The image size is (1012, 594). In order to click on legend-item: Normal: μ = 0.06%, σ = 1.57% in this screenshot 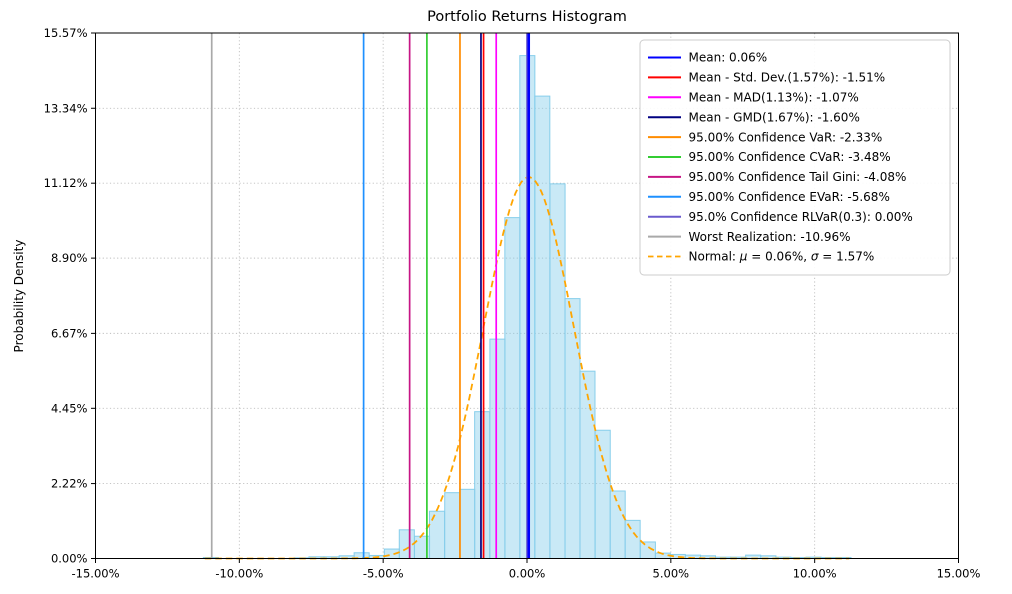, I will do `click(761, 257)`.